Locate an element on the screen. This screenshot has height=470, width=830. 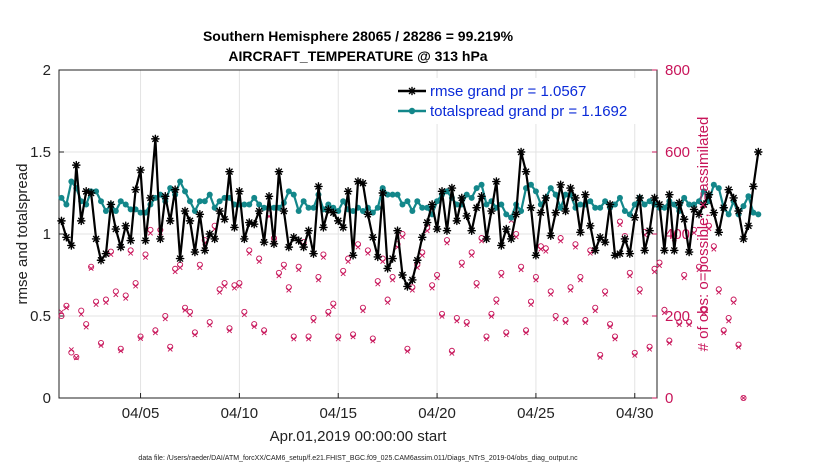
y-tick-label: 2 is located at coordinates (47, 70).